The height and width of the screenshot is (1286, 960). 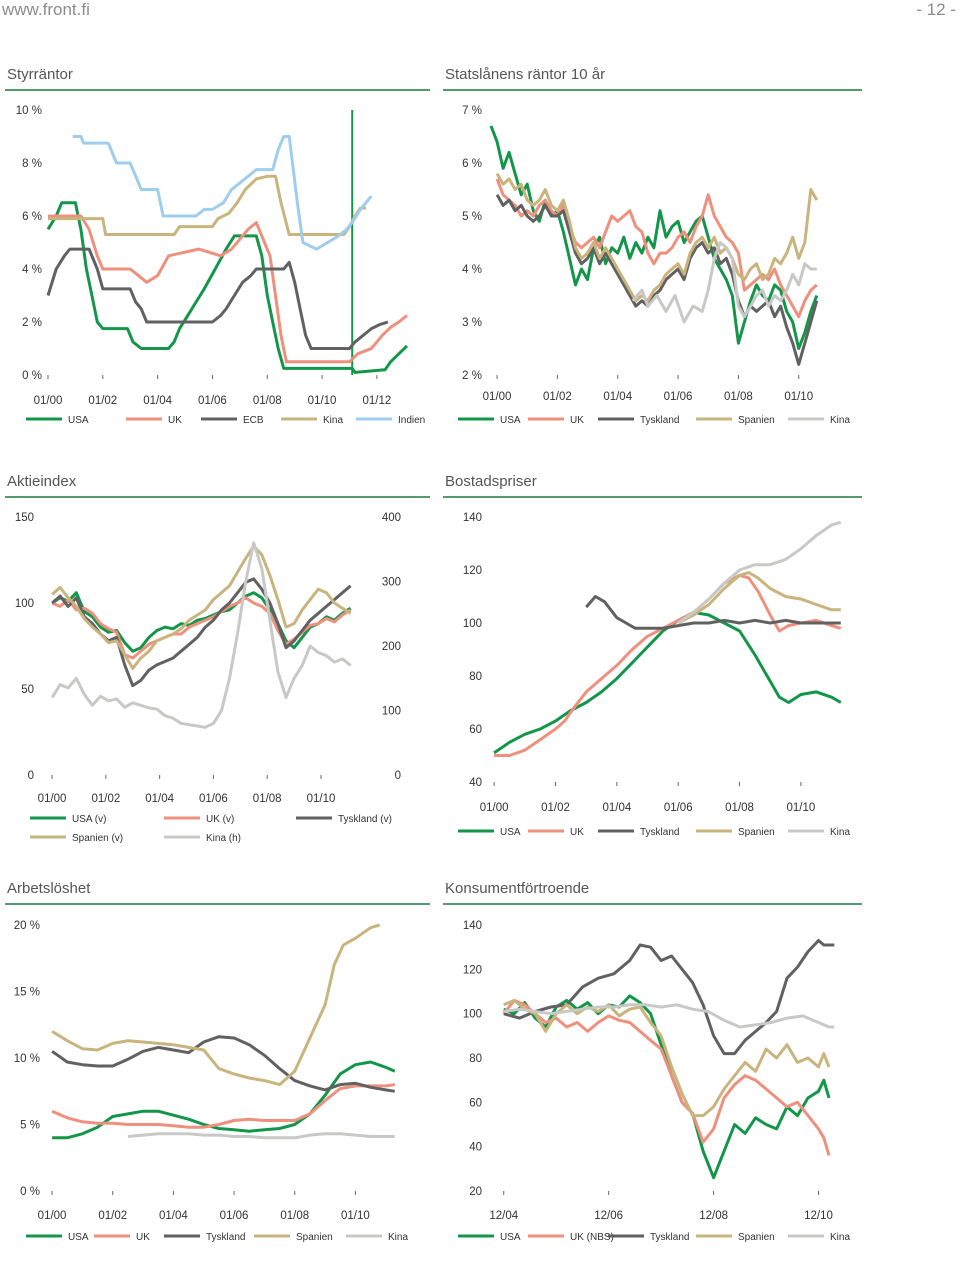 I want to click on y-tick-label: 20, so click(x=475, y=1192).